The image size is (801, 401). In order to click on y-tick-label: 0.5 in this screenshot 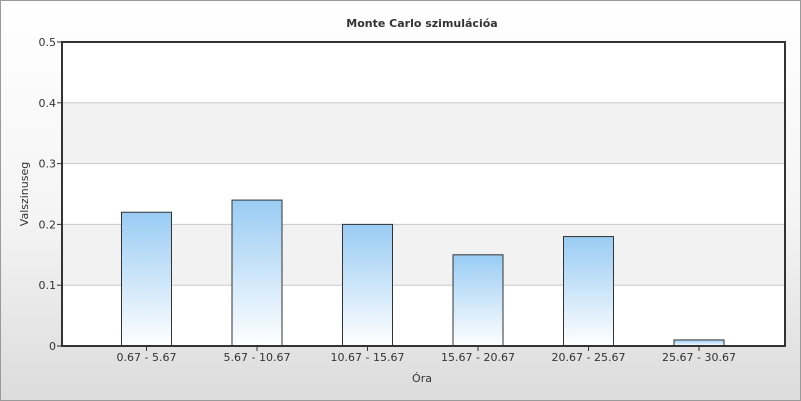, I will do `click(48, 42)`.